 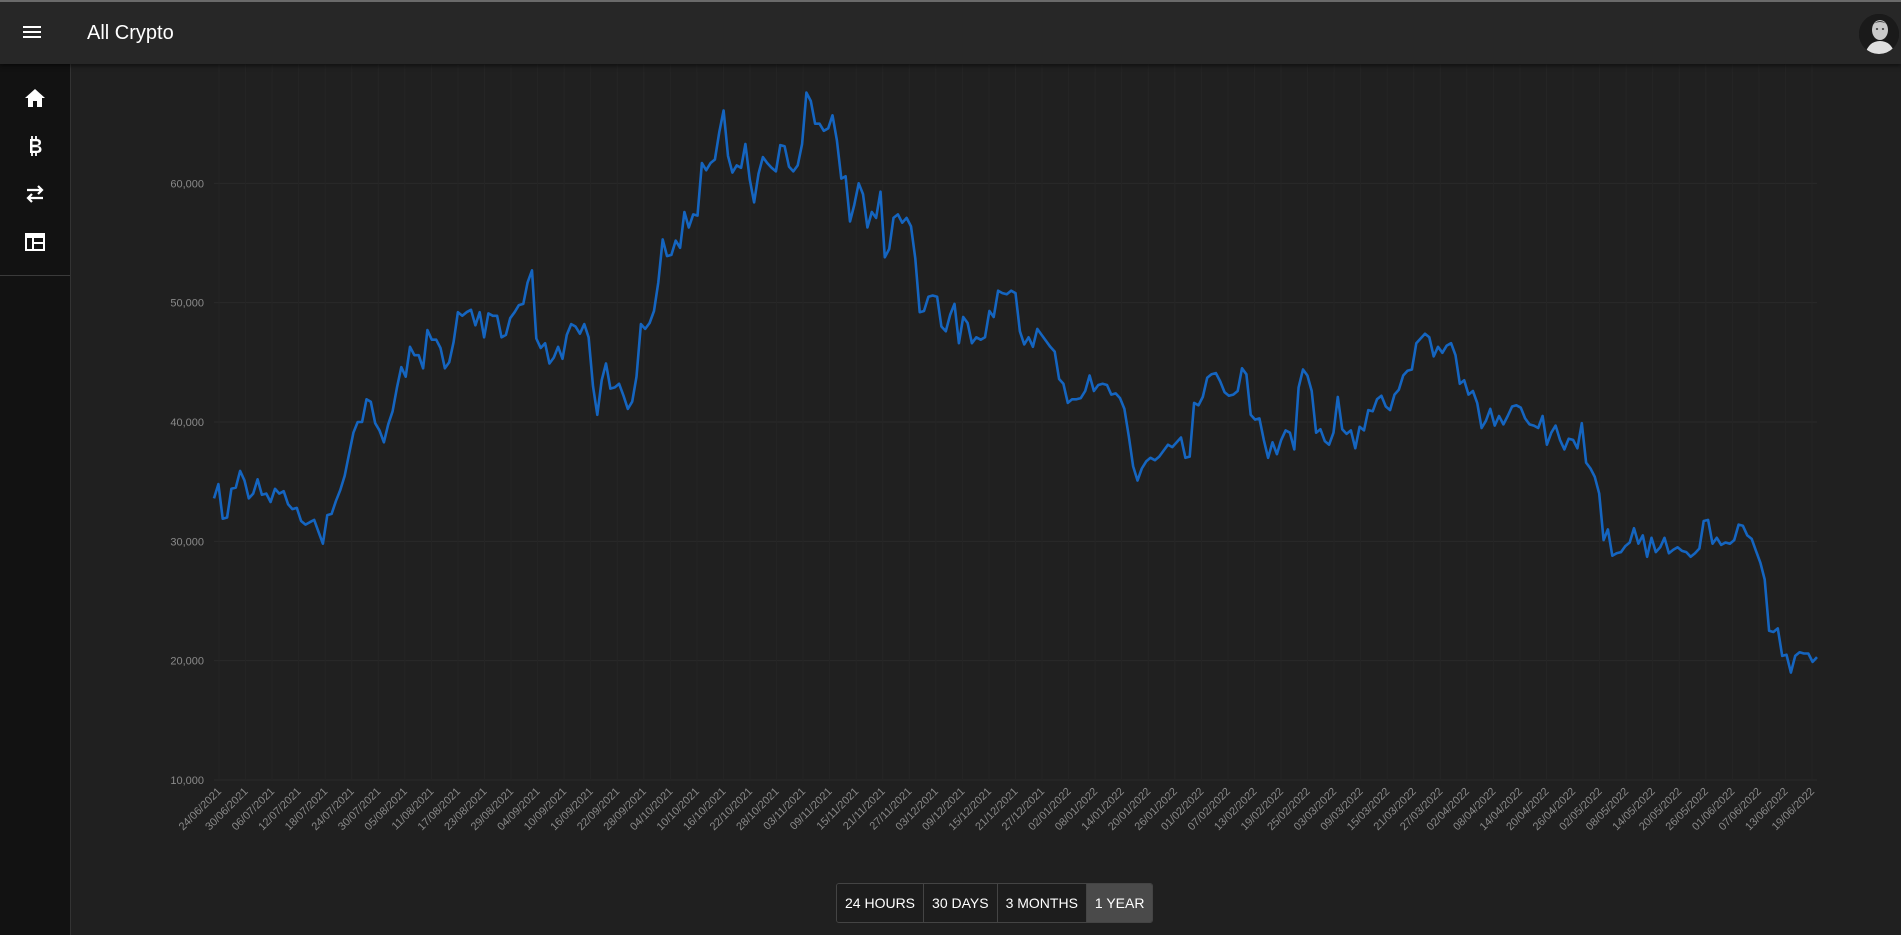 What do you see at coordinates (187, 781) in the screenshot?
I see `y-tick-label: 10,000` at bounding box center [187, 781].